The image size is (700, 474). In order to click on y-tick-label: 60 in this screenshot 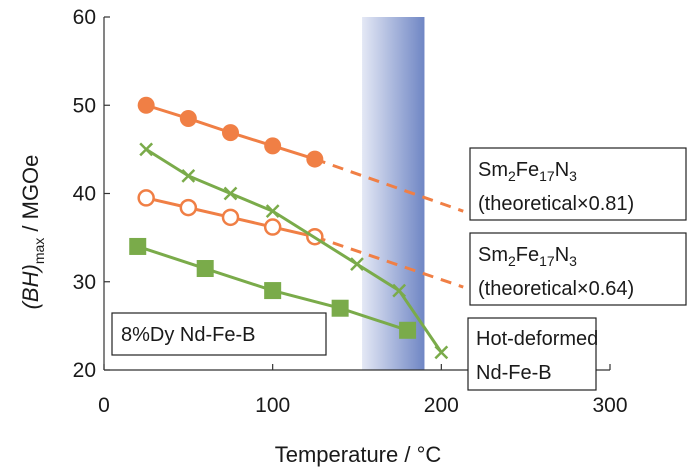, I will do `click(84, 17)`.